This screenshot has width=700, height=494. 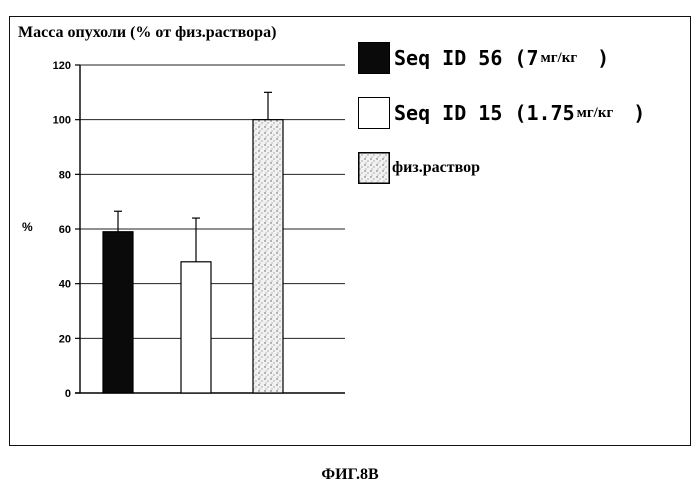 I want to click on y-tick-label: 40, so click(x=65, y=285).